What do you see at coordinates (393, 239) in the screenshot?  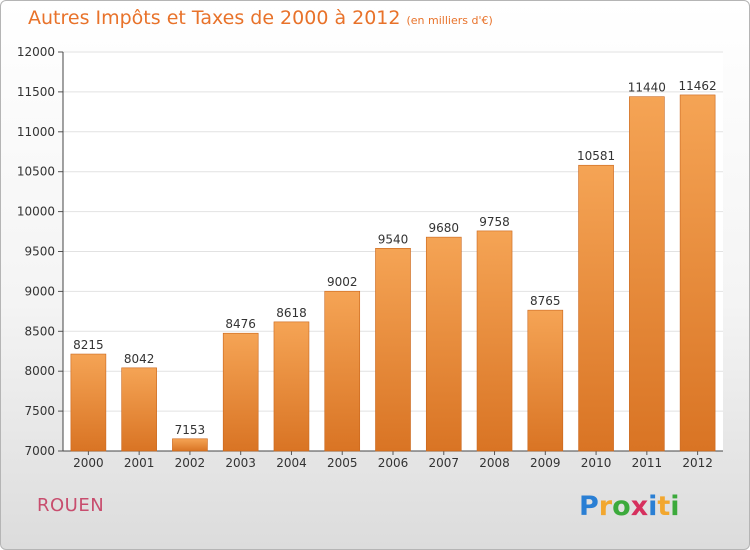 I see `data-label: 9540` at bounding box center [393, 239].